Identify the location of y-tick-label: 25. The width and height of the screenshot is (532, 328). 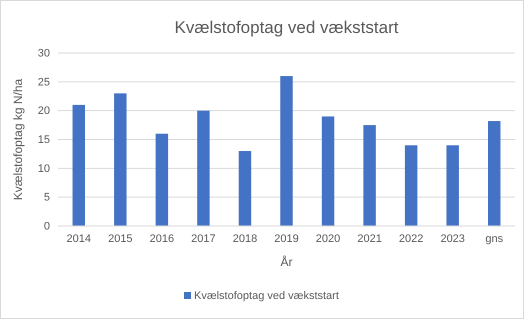
(44, 82).